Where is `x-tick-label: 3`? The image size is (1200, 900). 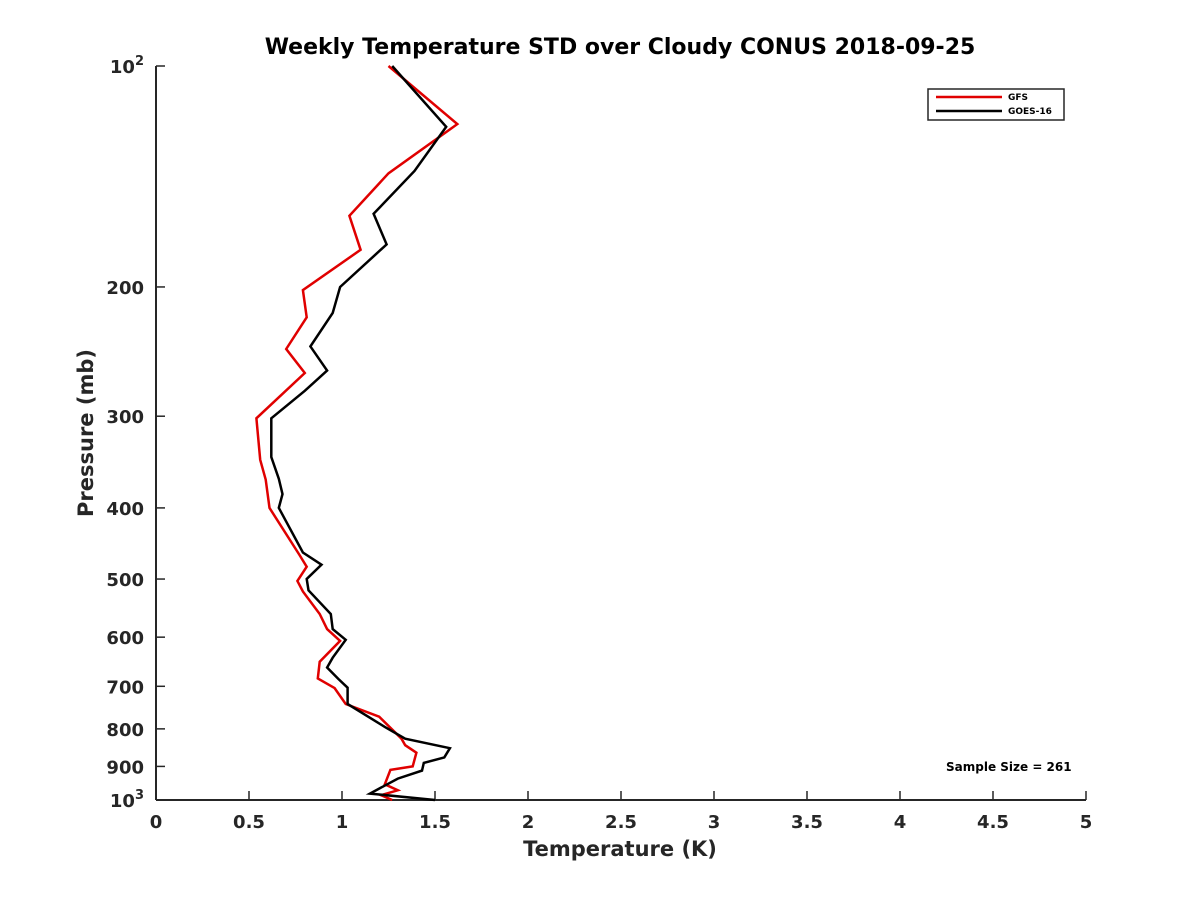 x-tick-label: 3 is located at coordinates (714, 822).